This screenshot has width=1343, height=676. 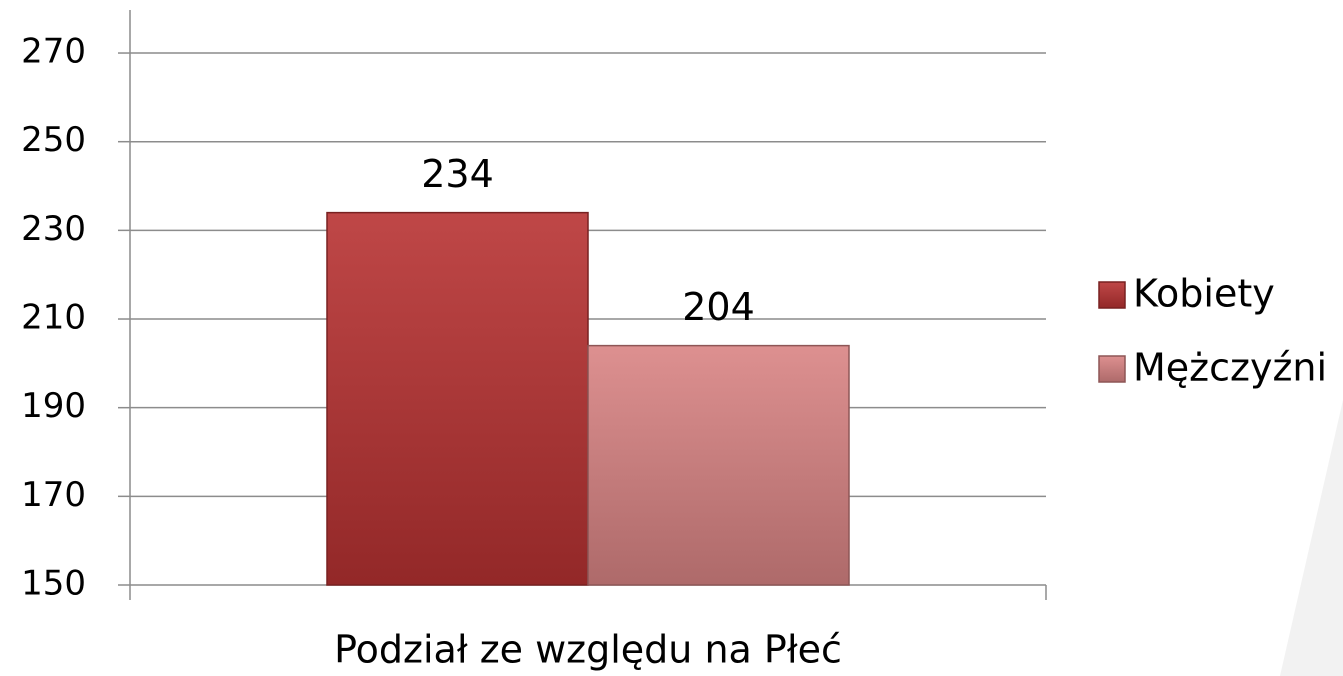 I want to click on y-tick-label: 150, so click(x=53, y=584).